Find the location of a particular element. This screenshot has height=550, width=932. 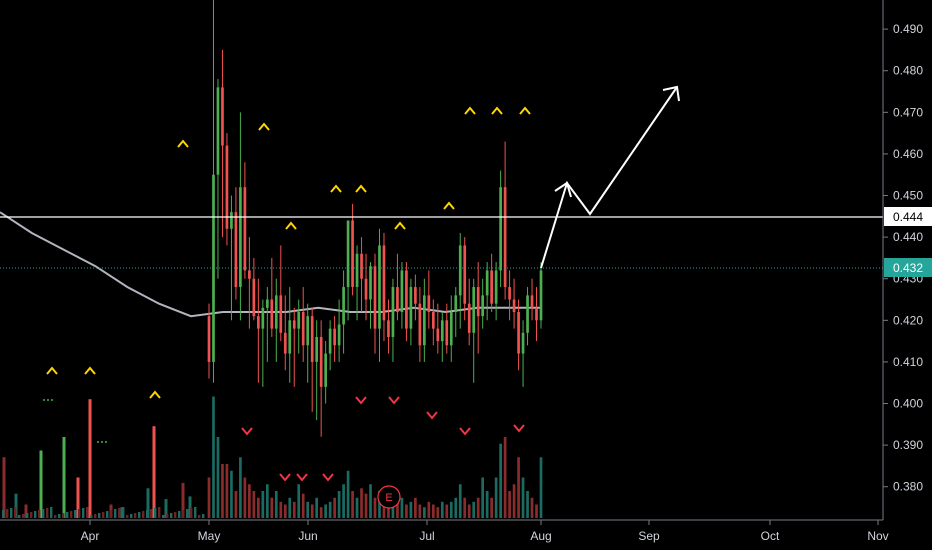

last-price-tag is located at coordinates (908, 267).